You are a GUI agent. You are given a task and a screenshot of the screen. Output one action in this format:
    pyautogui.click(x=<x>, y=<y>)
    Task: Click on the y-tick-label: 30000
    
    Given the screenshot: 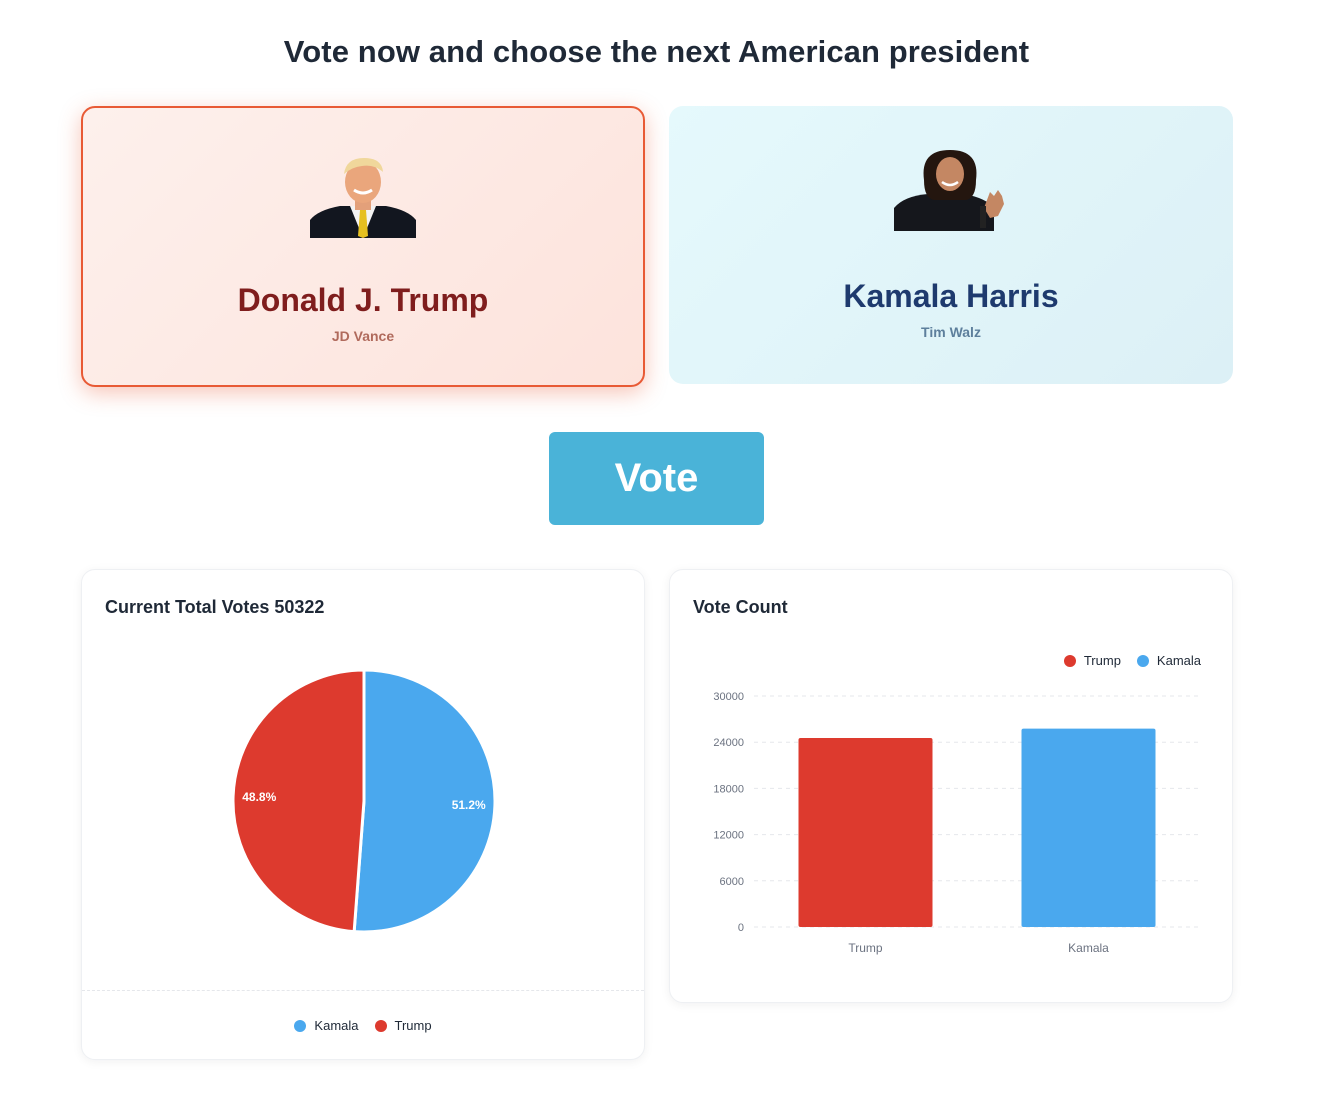 What is the action you would take?
    pyautogui.click(x=728, y=697)
    